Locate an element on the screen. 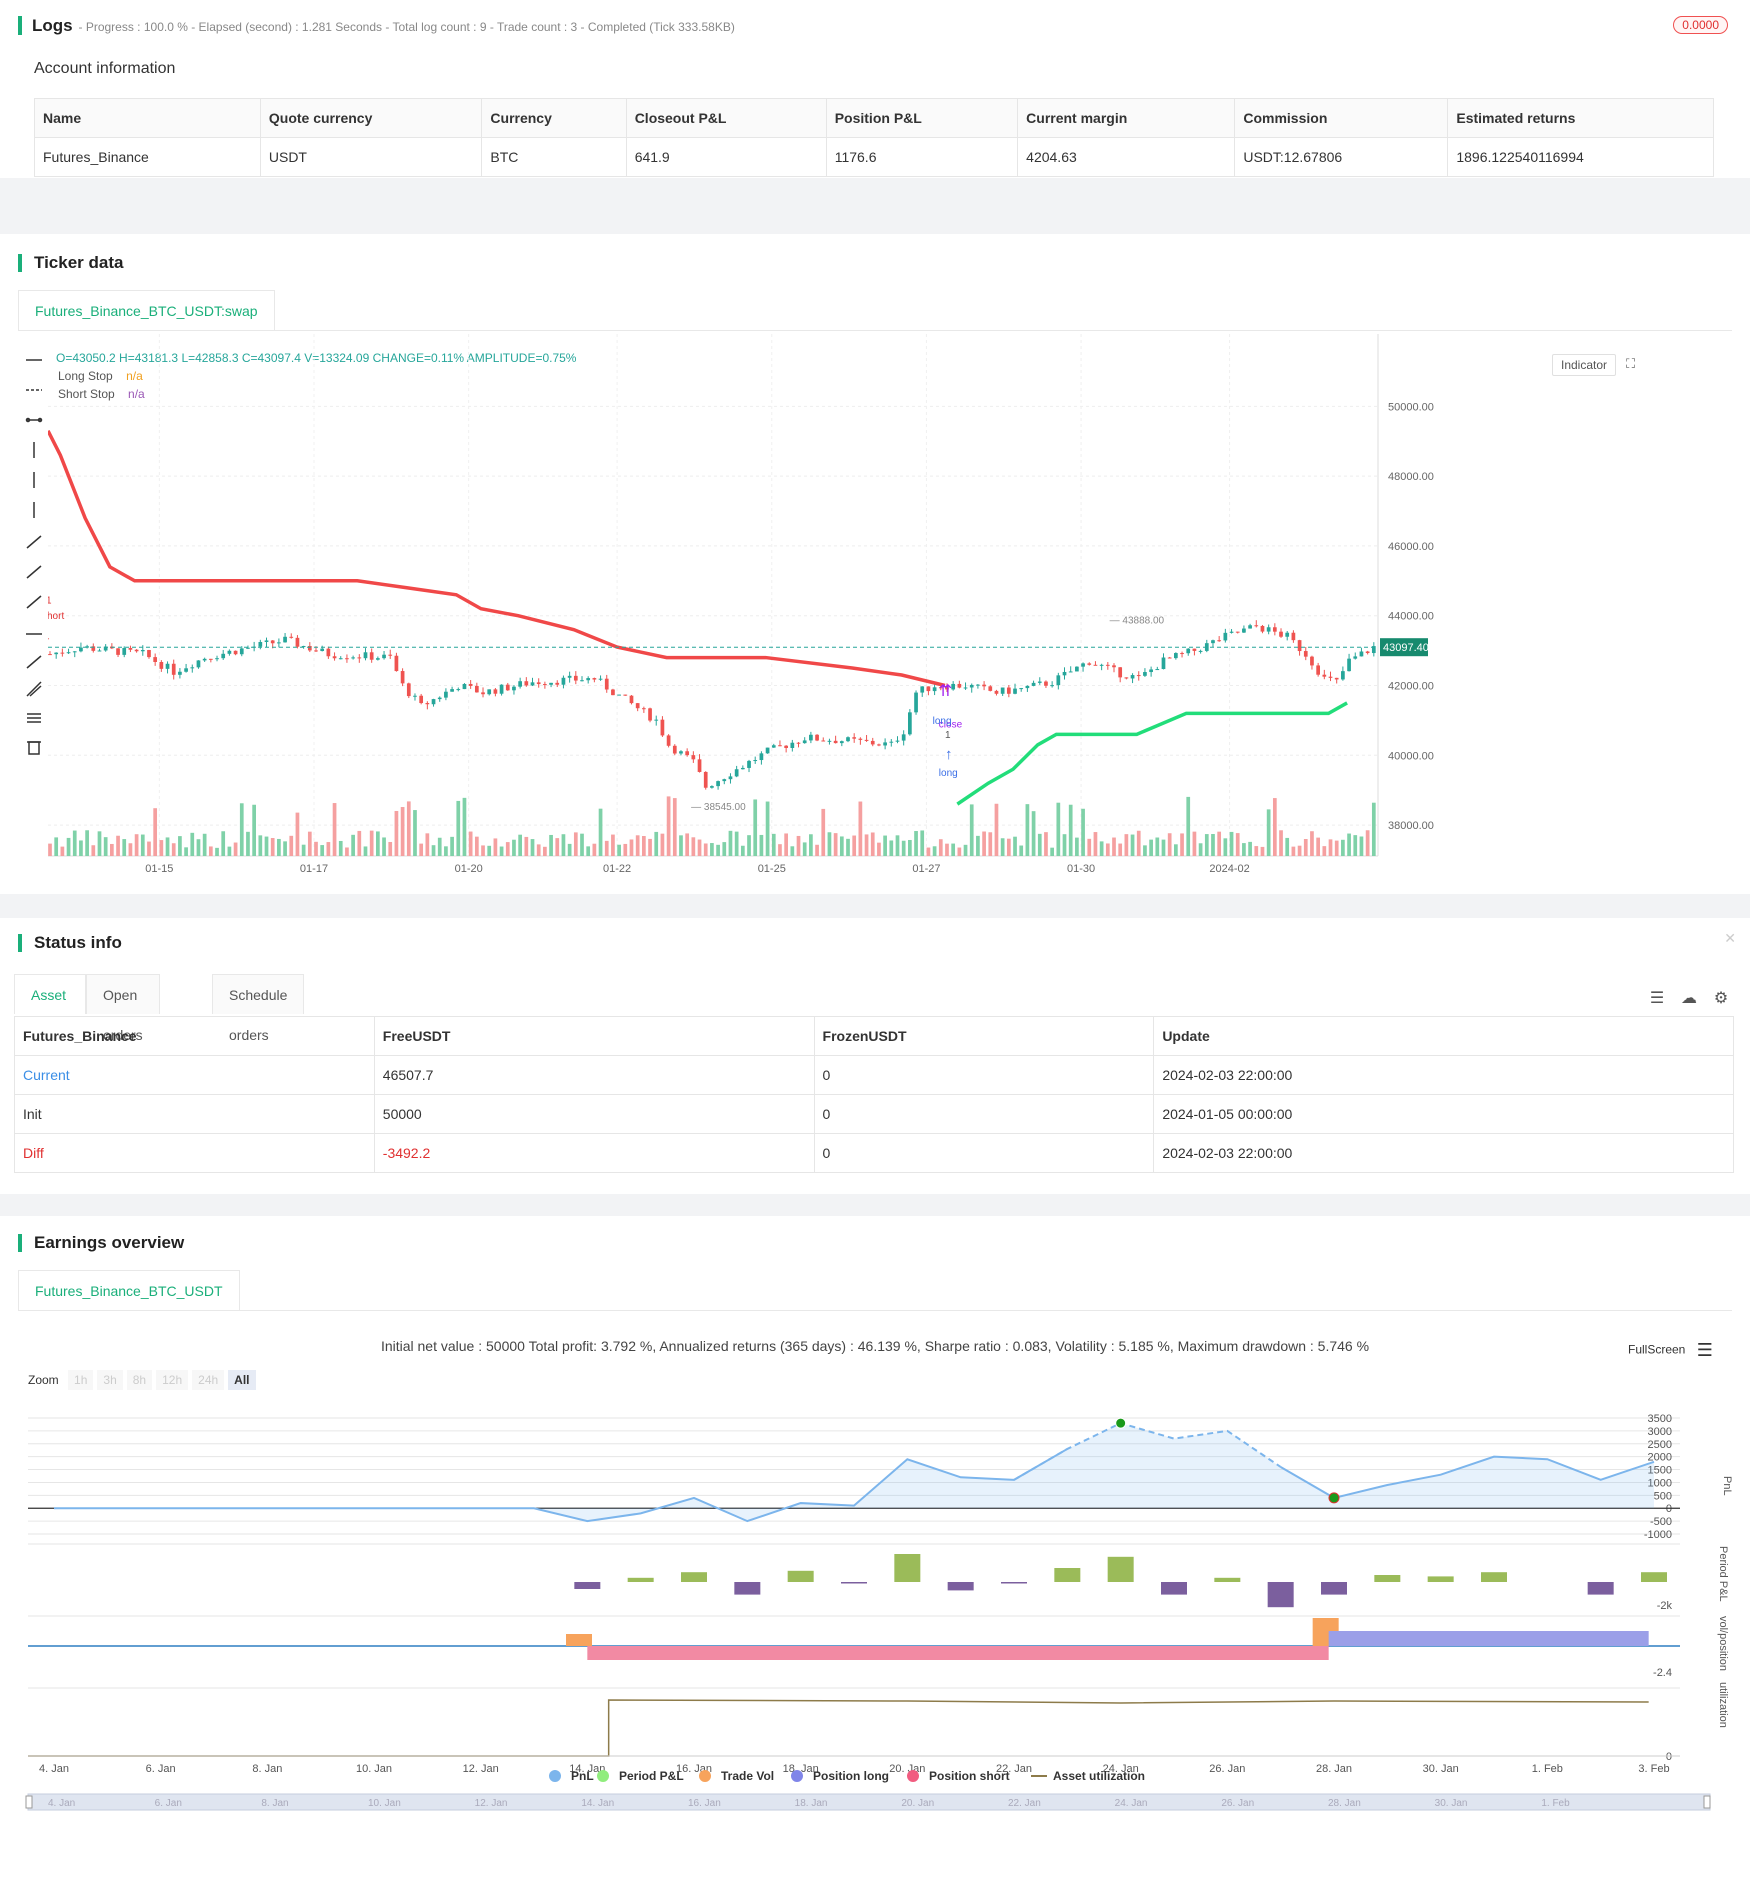 The image size is (1750, 1891). x-tick-label: 22. Jan is located at coordinates (1014, 1769).